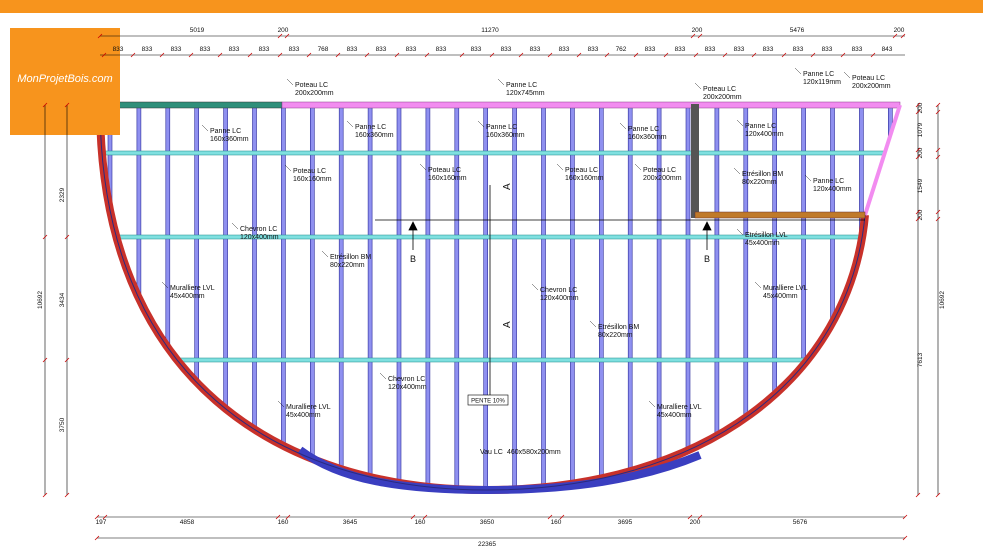 This screenshot has height=560, width=983. I want to click on label-size: 460x580x200mm, so click(534, 452).